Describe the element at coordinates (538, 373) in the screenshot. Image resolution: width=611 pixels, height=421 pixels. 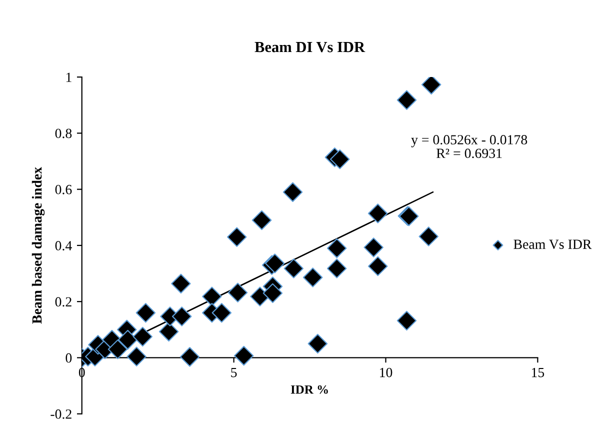
I see `x-tick-label: 15` at that location.